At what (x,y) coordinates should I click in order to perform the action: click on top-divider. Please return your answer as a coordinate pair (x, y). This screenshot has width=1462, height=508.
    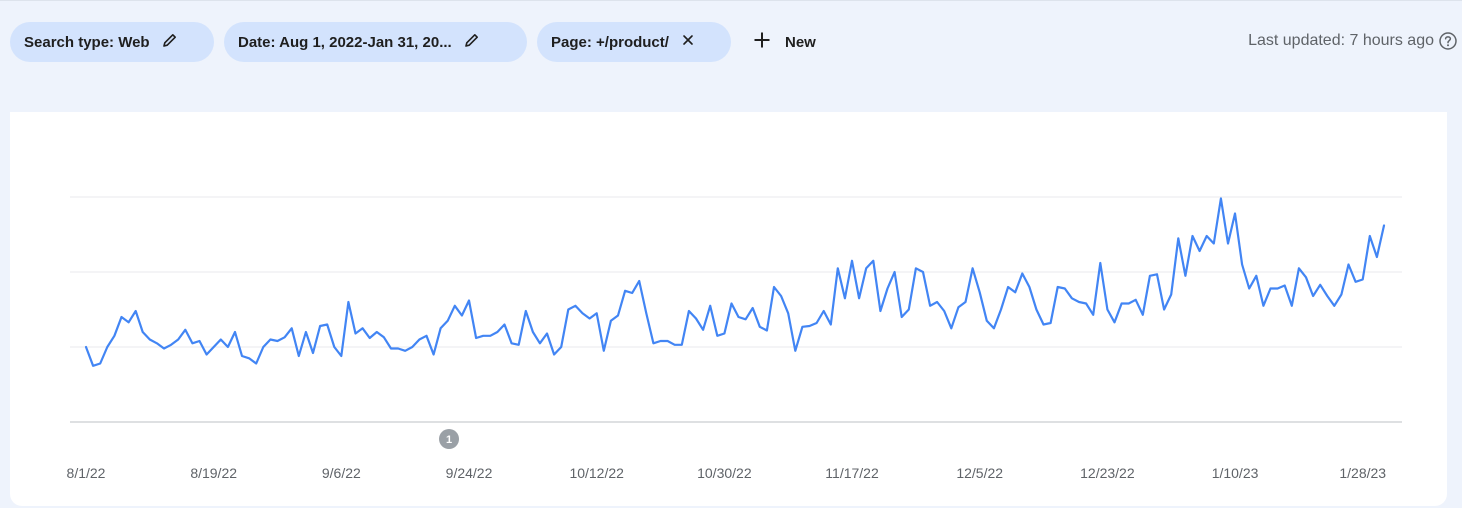
    Looking at the image, I should click on (731, 0).